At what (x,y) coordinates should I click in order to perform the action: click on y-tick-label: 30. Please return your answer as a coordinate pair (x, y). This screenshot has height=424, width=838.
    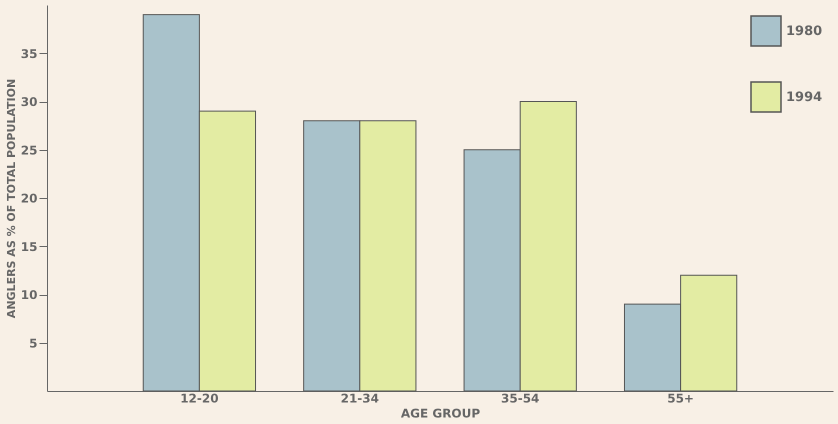
    Looking at the image, I should click on (29, 102).